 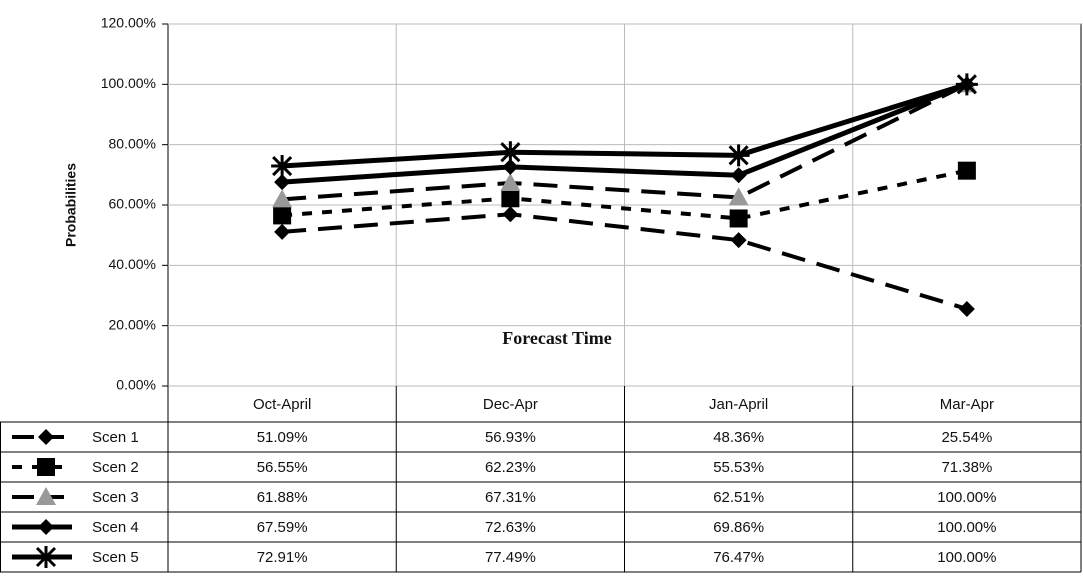 I want to click on y-tick-label: 80.00%, so click(x=132, y=143).